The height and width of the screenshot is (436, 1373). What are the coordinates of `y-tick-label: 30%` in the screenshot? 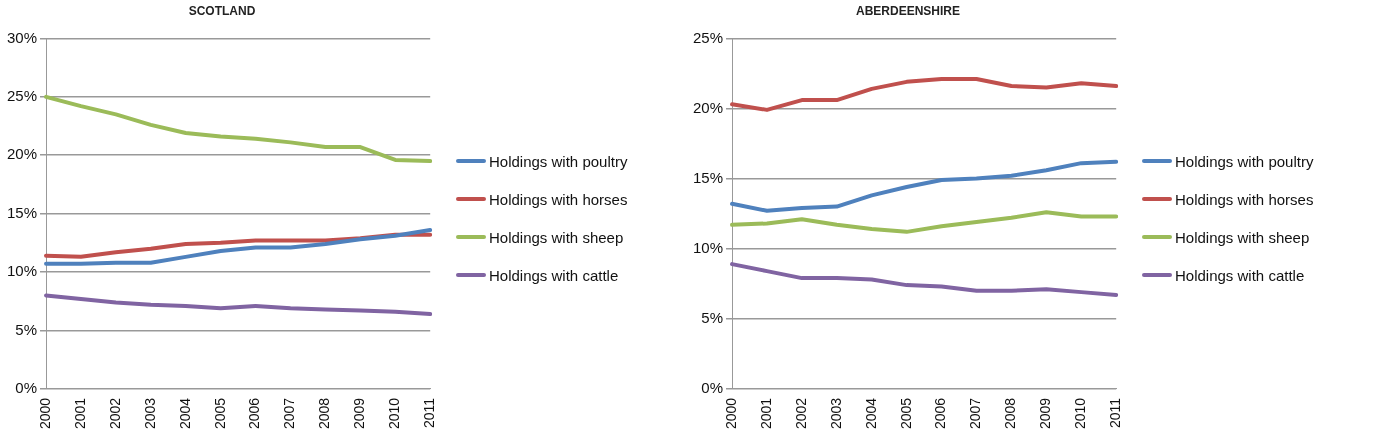 It's located at (22, 37).